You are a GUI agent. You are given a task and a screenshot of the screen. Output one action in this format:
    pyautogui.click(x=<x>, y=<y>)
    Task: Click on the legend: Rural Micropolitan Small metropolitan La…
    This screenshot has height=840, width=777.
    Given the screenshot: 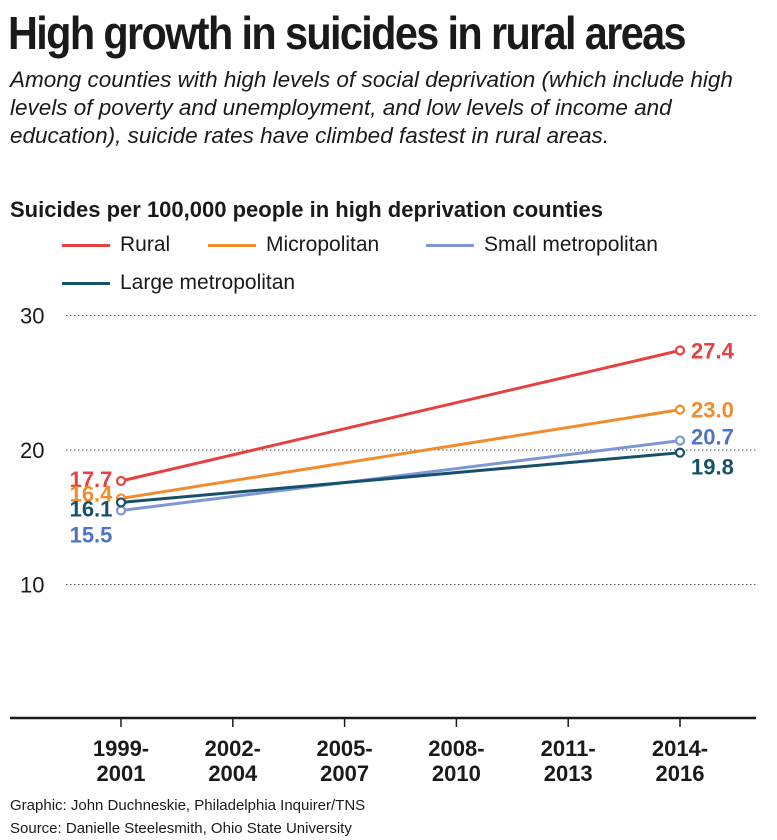 What is the action you would take?
    pyautogui.click(x=388, y=263)
    